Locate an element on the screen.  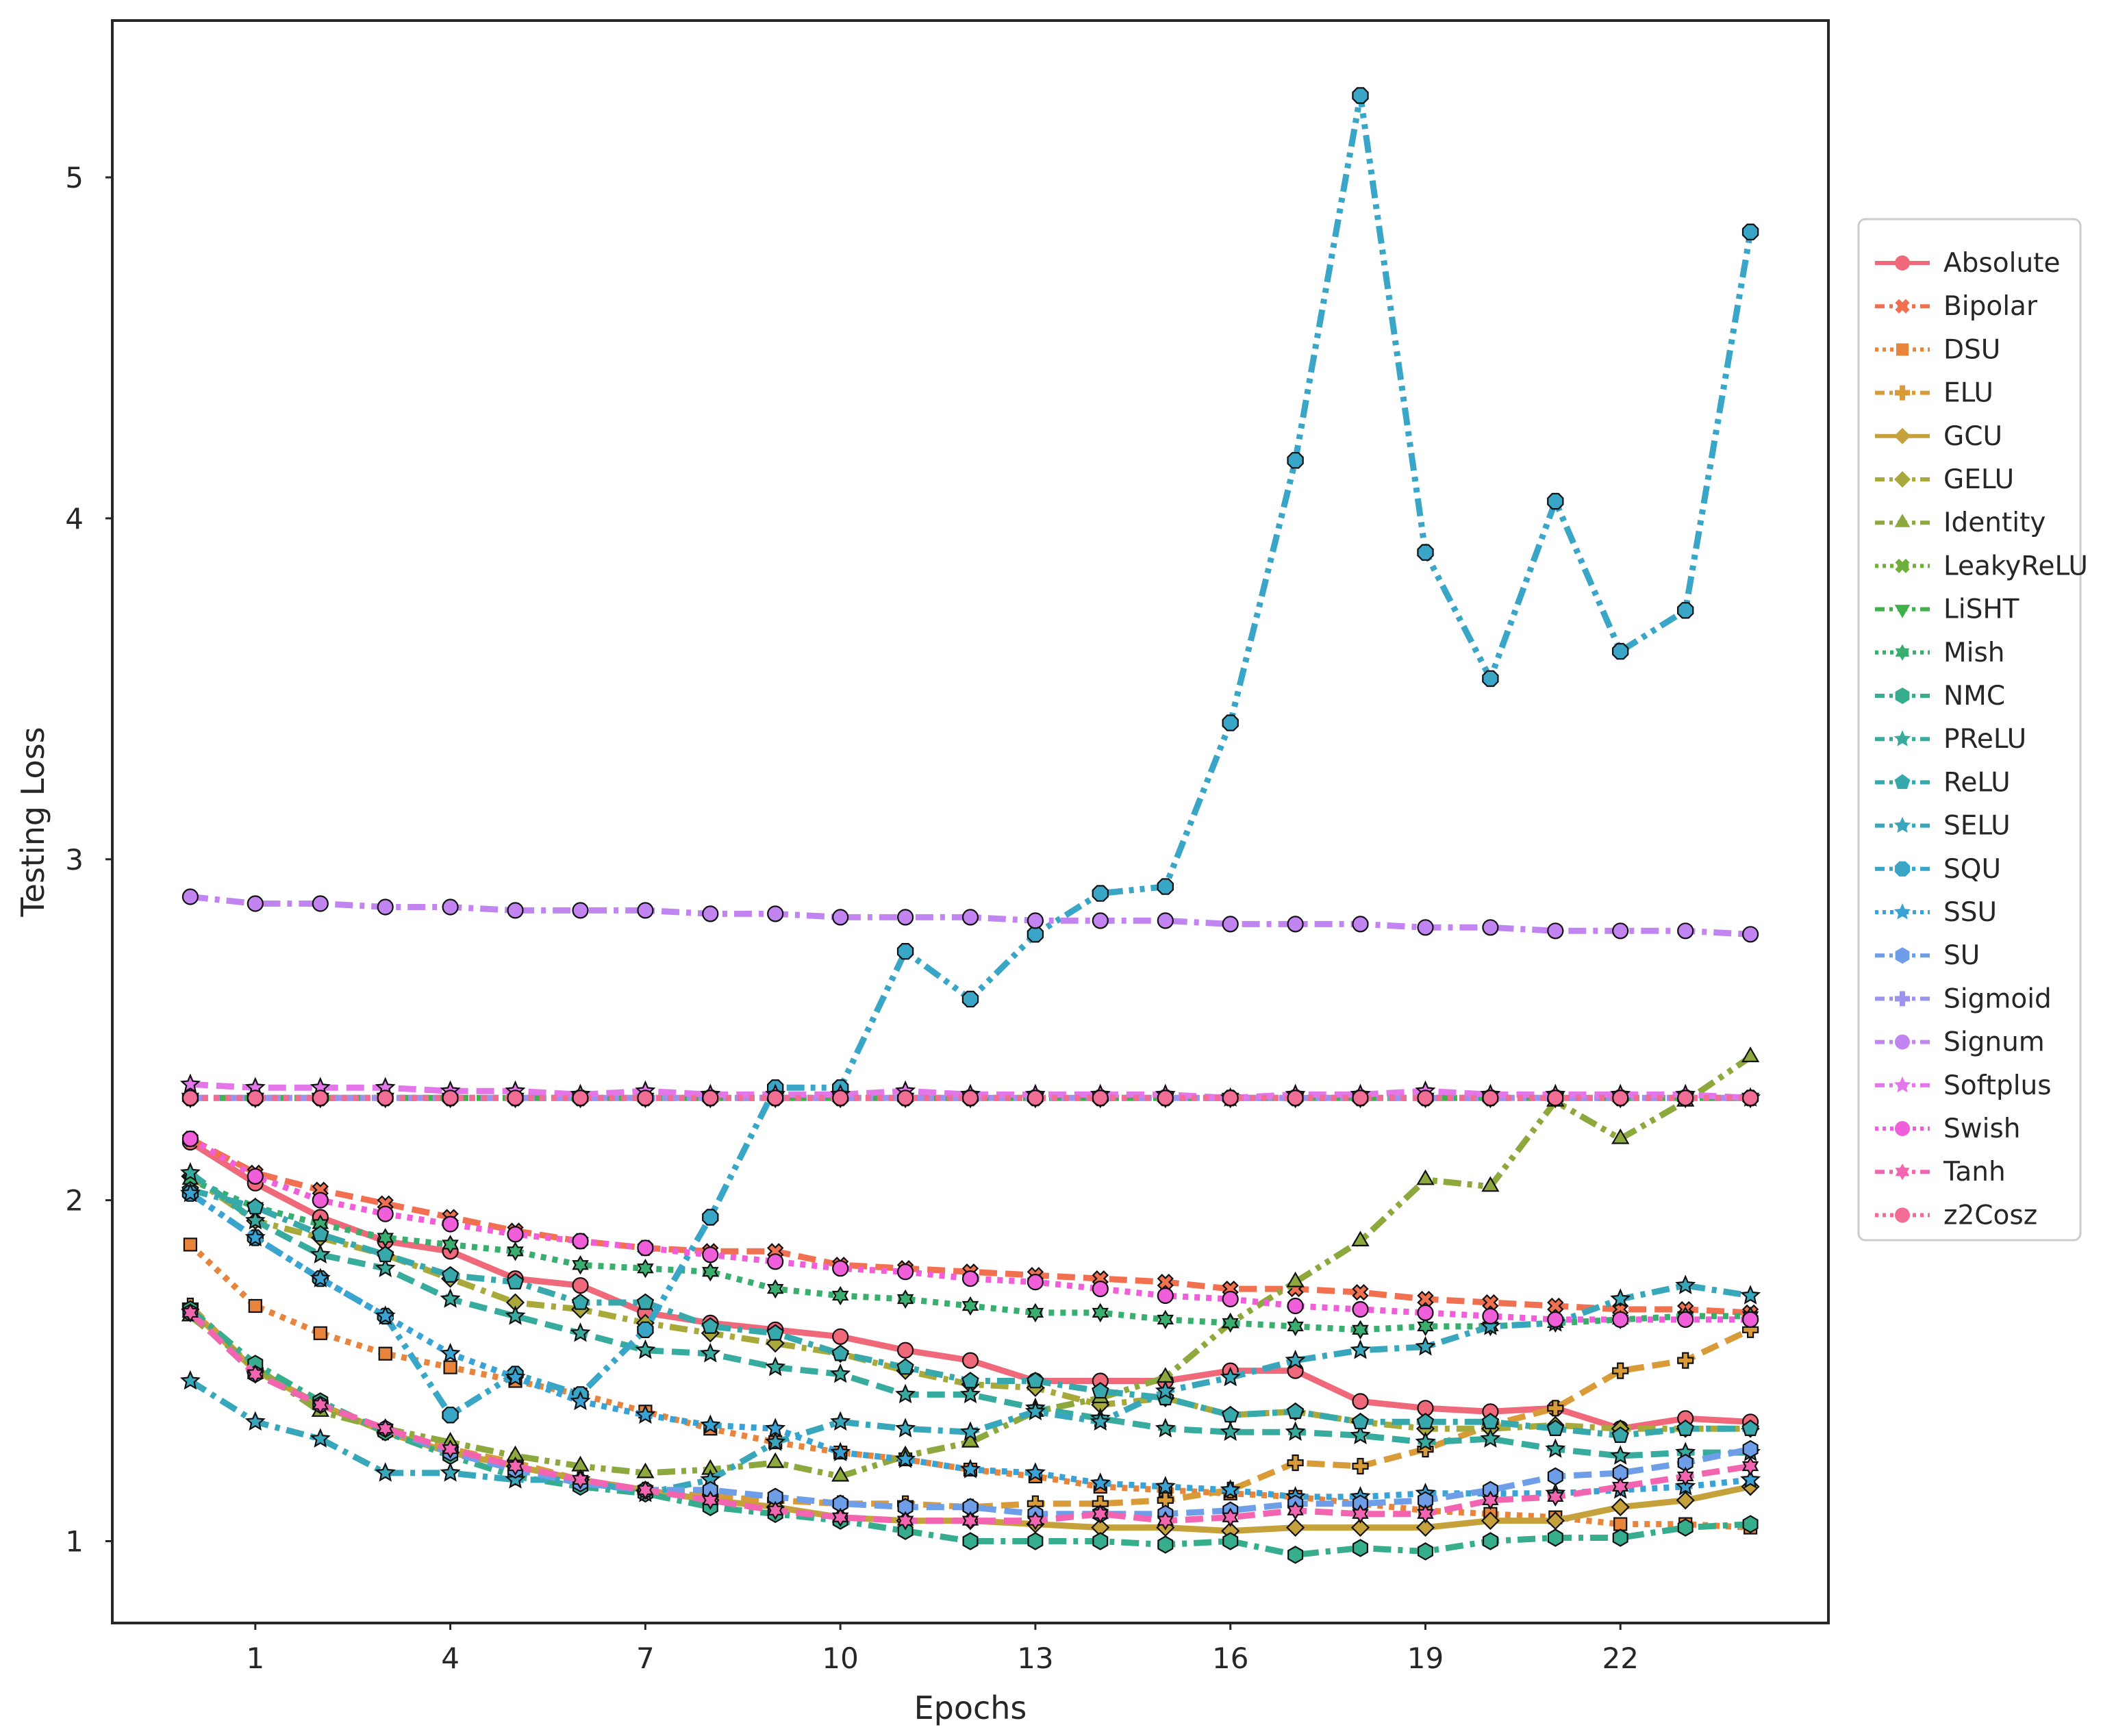
legend-label-mish: Mish is located at coordinates (1974, 653).